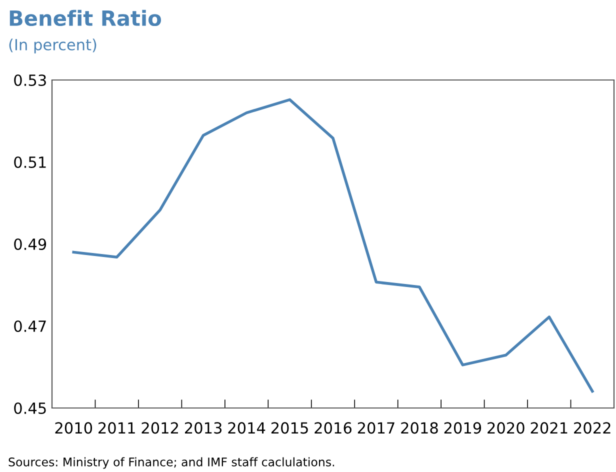  Describe the element at coordinates (30, 80) in the screenshot. I see `y-tick-label: 0.53` at that location.